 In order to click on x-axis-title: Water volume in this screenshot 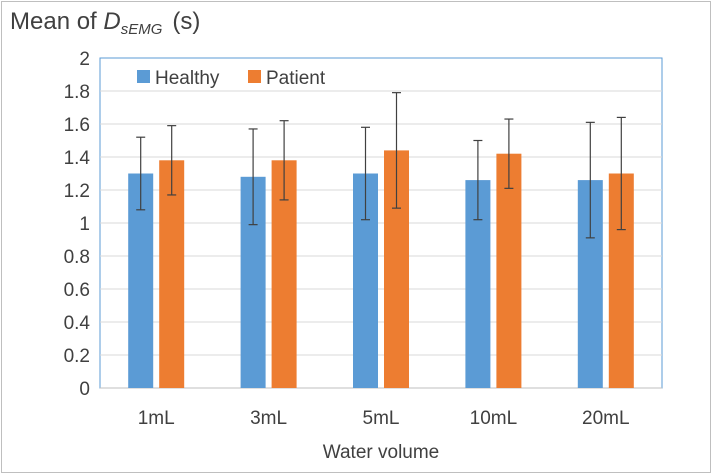, I will do `click(381, 452)`.